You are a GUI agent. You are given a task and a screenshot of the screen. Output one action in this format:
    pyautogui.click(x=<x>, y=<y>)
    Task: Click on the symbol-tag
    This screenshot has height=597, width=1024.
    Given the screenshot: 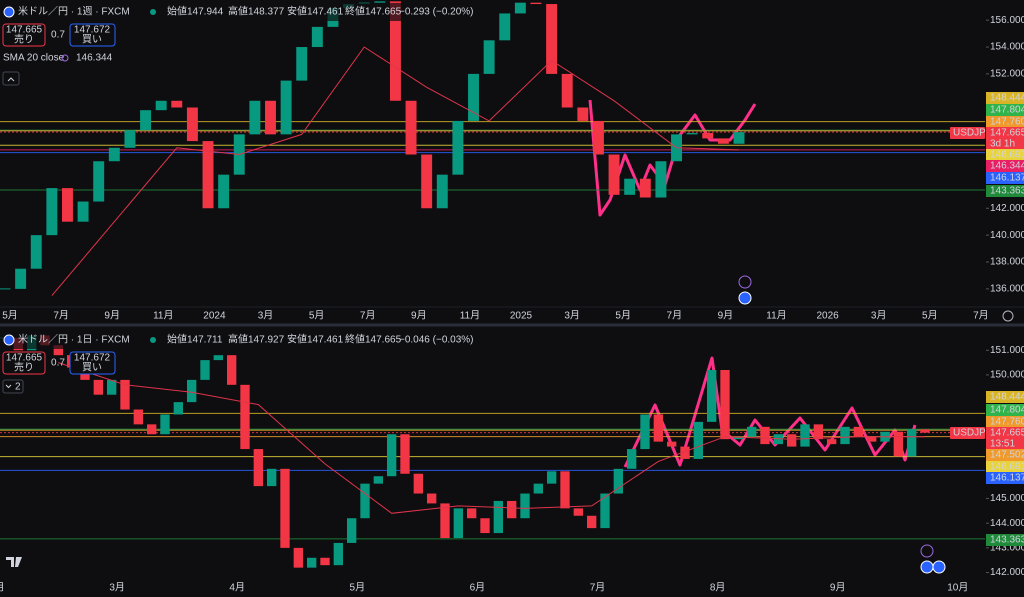 What is the action you would take?
    pyautogui.click(x=967, y=133)
    